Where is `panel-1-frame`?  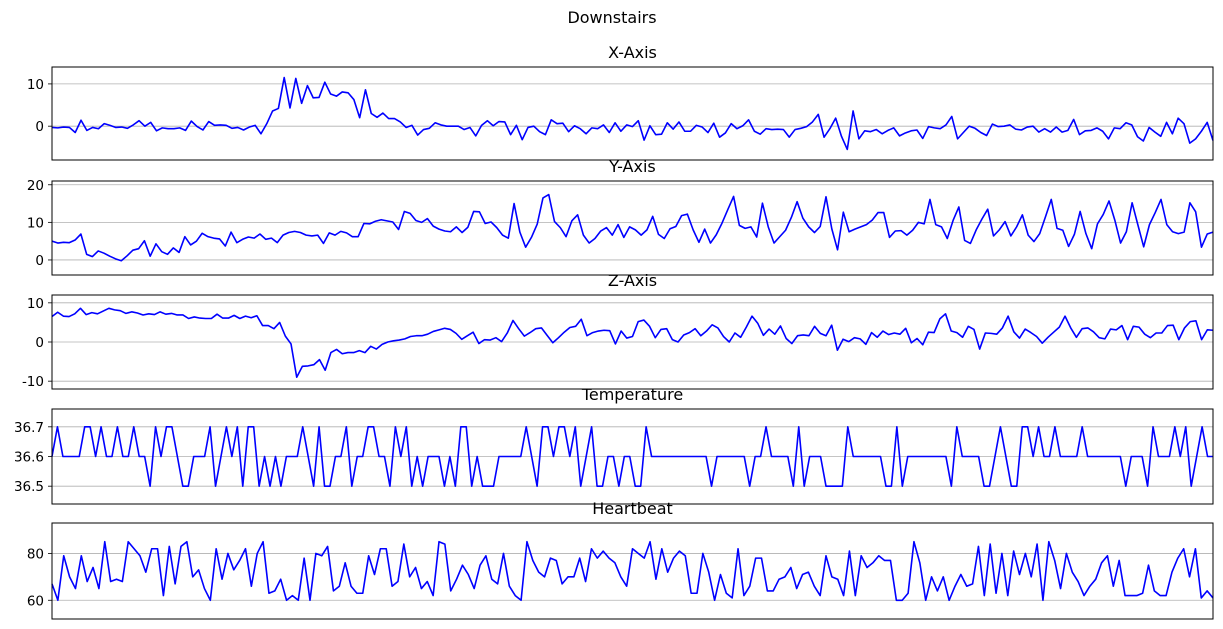
panel-1-frame is located at coordinates (632, 228).